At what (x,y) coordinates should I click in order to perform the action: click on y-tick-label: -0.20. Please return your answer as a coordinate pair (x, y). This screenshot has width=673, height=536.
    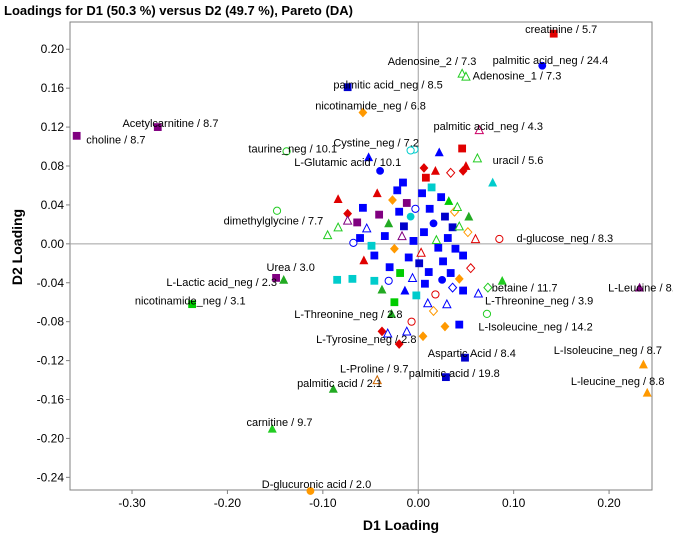
    Looking at the image, I should click on (51, 438).